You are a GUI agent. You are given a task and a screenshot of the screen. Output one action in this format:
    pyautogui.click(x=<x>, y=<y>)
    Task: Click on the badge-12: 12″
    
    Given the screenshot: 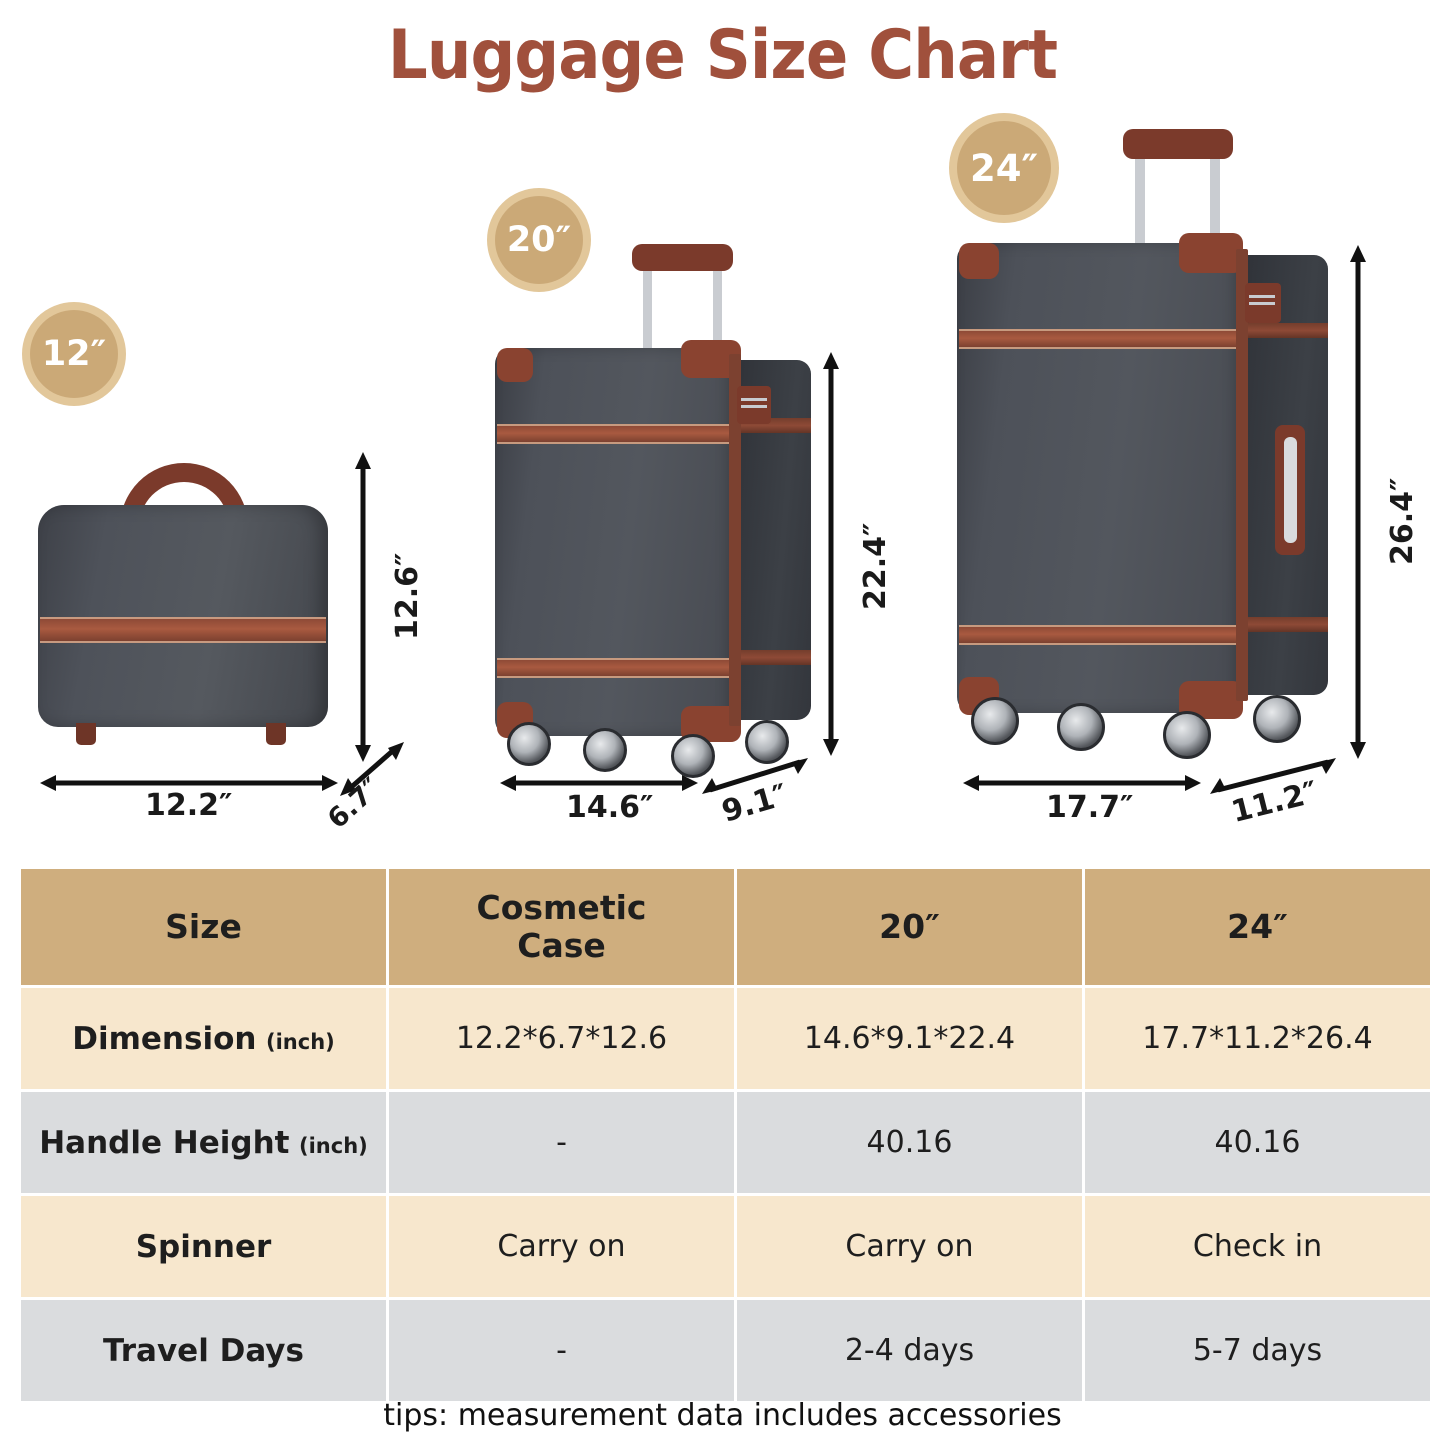 What is the action you would take?
    pyautogui.click(x=74, y=354)
    